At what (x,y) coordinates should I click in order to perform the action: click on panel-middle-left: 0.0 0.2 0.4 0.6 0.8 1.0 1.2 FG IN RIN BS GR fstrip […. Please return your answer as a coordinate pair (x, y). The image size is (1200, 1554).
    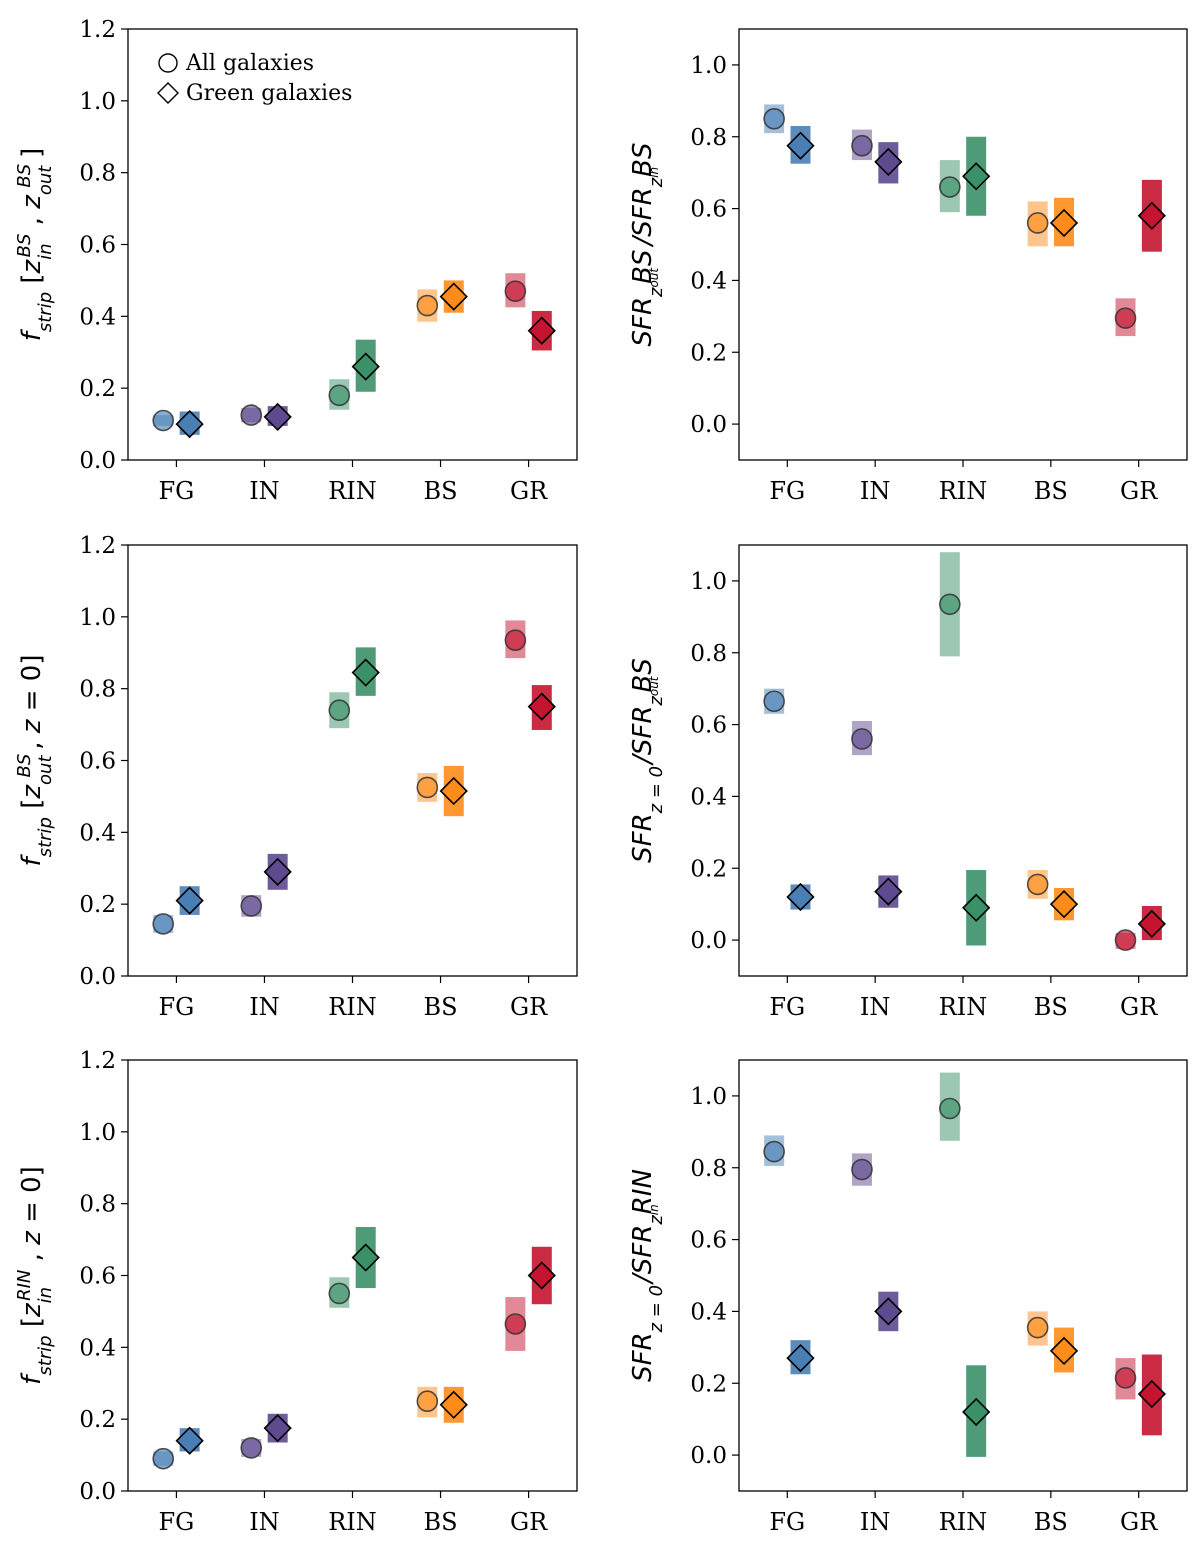
    Looking at the image, I should click on (296, 777).